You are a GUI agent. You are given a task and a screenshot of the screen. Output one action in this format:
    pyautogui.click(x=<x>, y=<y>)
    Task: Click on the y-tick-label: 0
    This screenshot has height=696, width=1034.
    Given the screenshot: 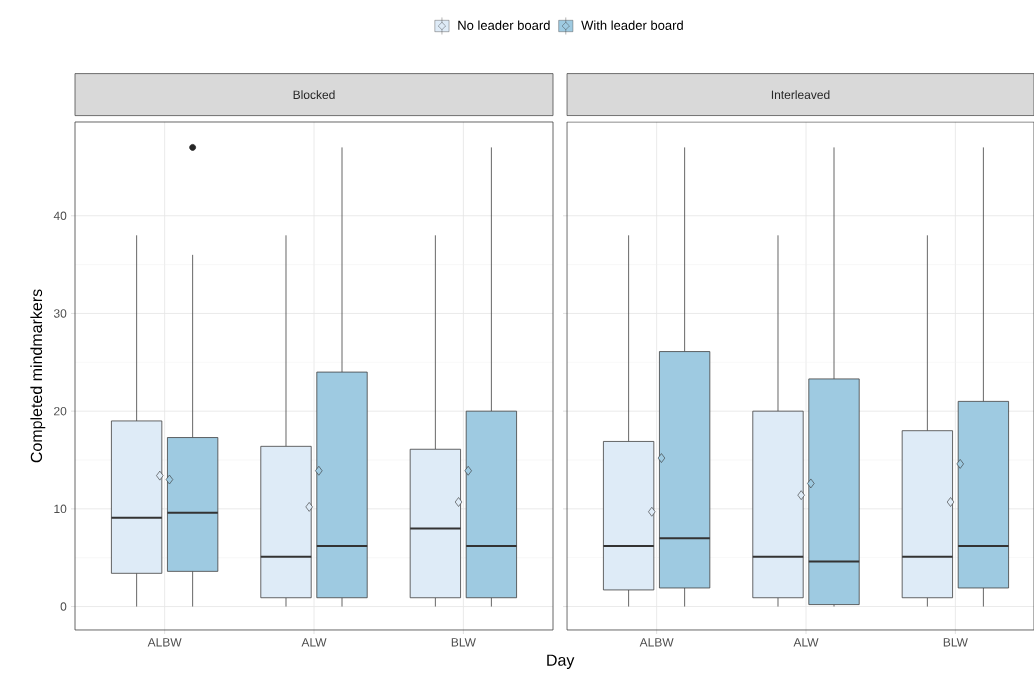 What is the action you would take?
    pyautogui.click(x=63, y=606)
    